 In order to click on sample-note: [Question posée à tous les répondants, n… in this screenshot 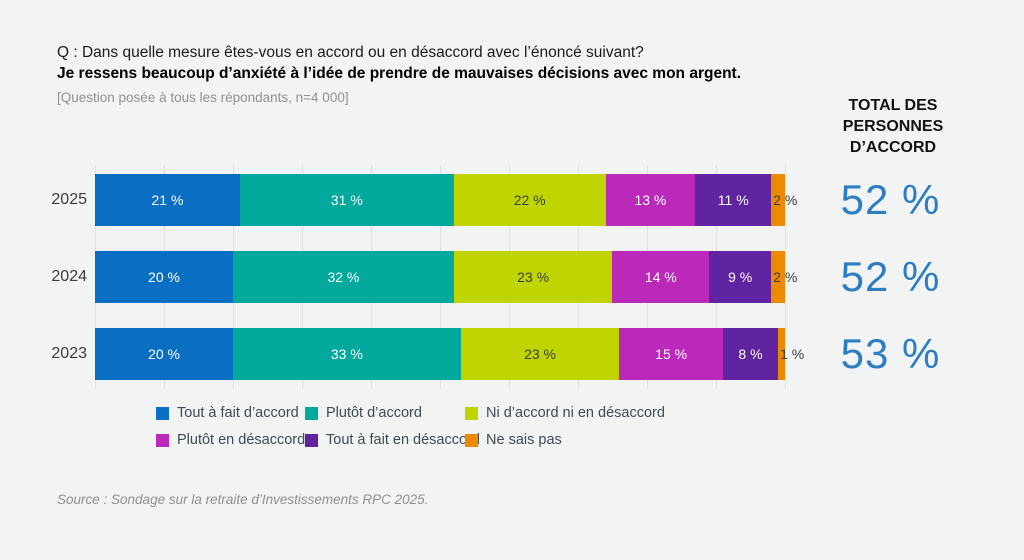, I will do `click(203, 97)`.